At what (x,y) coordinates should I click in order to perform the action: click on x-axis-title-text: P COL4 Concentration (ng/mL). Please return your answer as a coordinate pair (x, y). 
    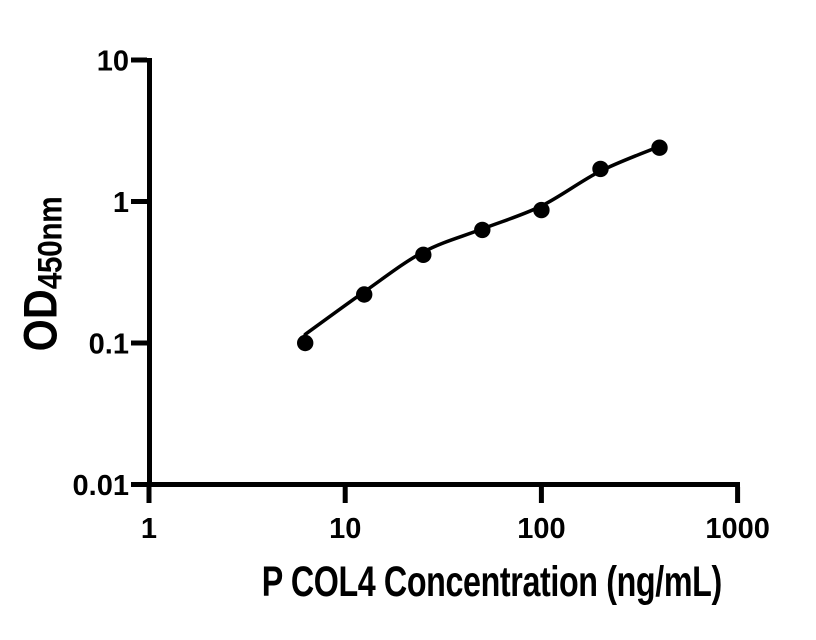
    Looking at the image, I should click on (491, 582).